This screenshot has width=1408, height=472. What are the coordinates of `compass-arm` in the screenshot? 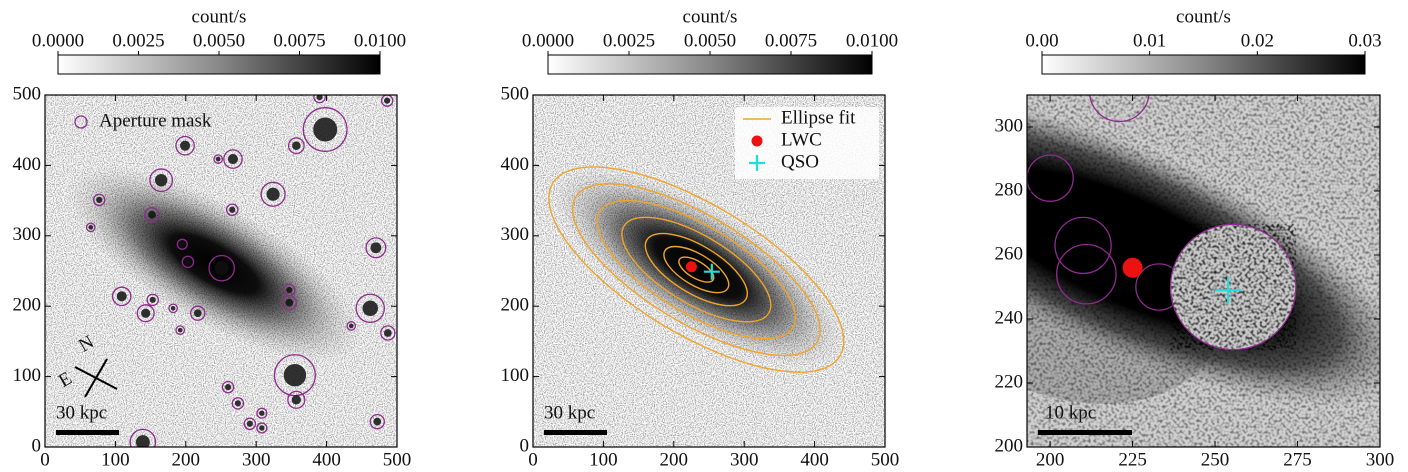 It's located at (96, 378).